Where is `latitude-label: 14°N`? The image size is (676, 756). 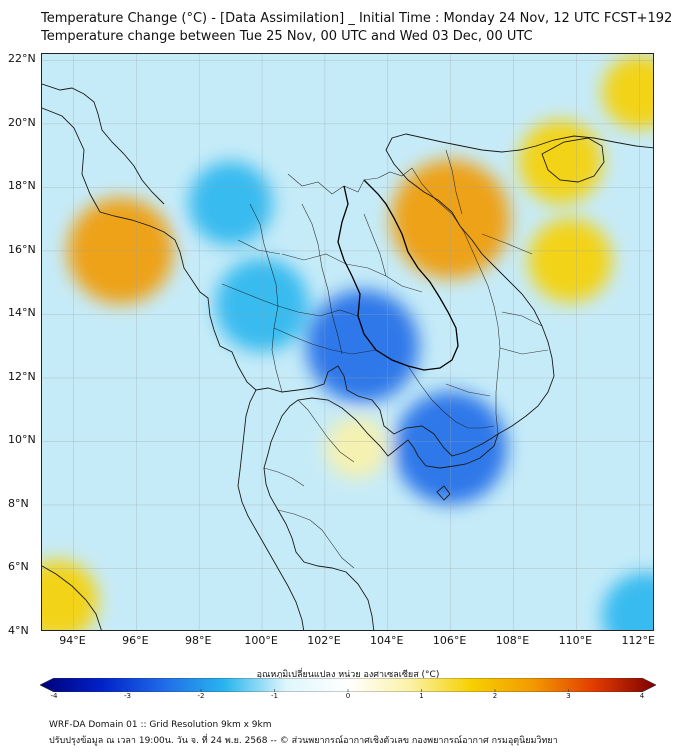
latitude-label: 14°N is located at coordinates (22, 313).